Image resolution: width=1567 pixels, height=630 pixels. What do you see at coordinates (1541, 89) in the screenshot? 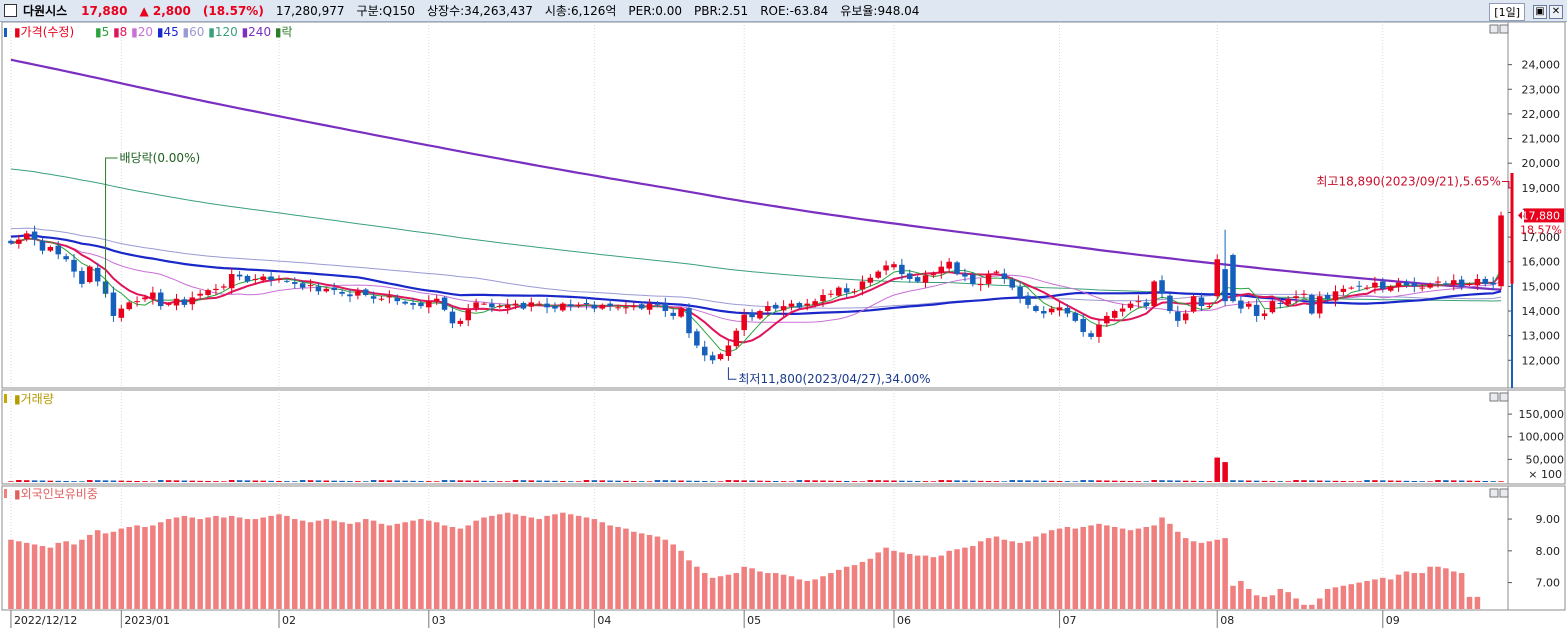
I see `price-tick-label: 23,000` at bounding box center [1541, 89].